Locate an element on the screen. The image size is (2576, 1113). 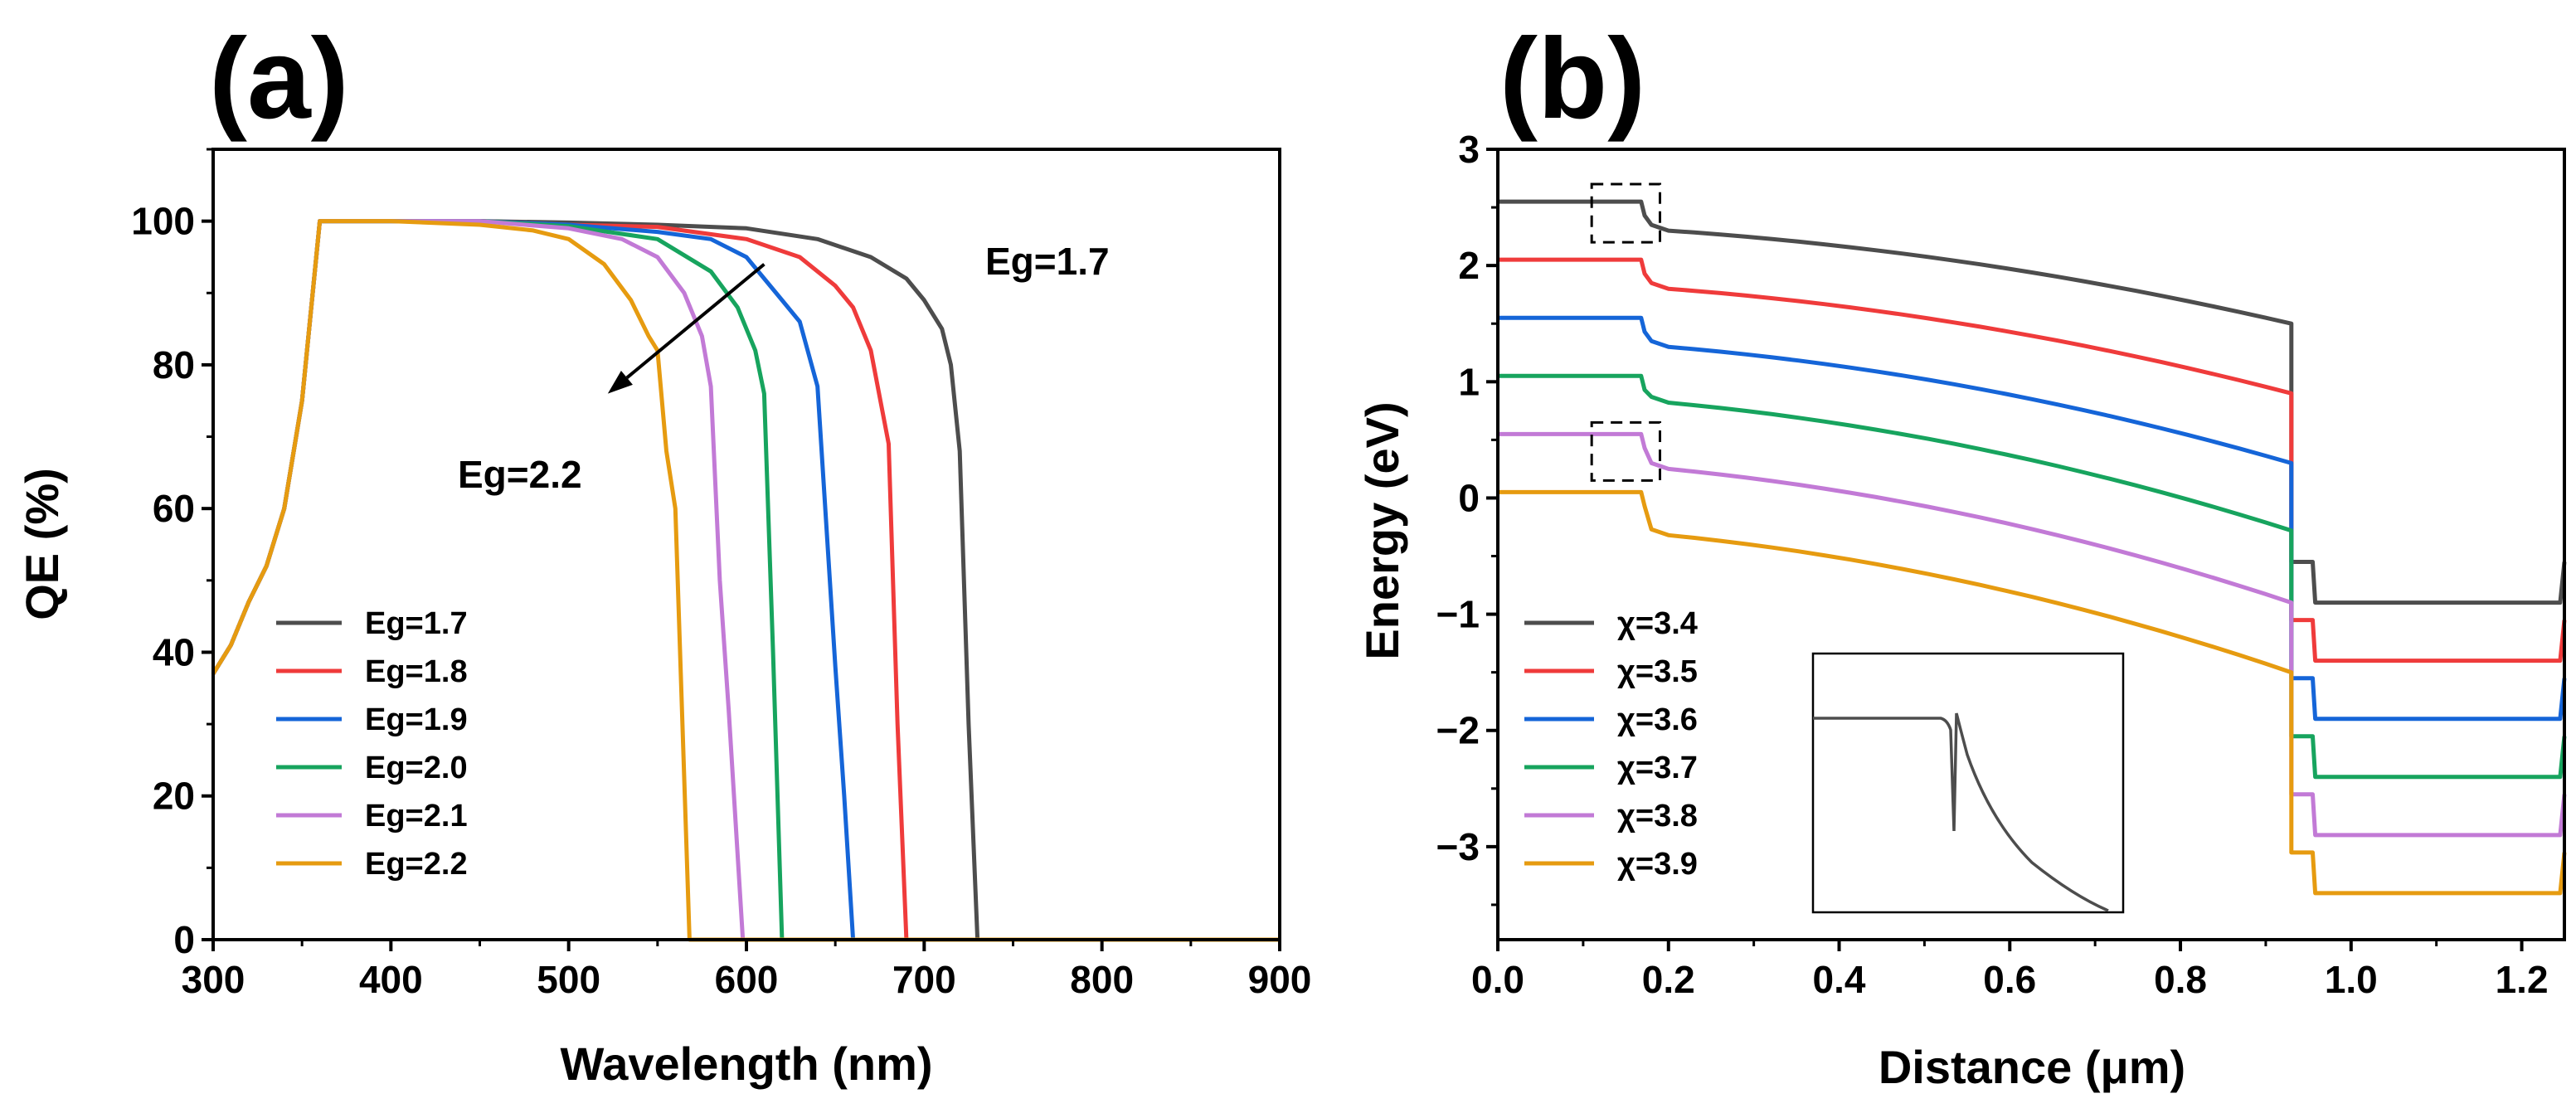
panel-b-label: (b) is located at coordinates (1572, 79).